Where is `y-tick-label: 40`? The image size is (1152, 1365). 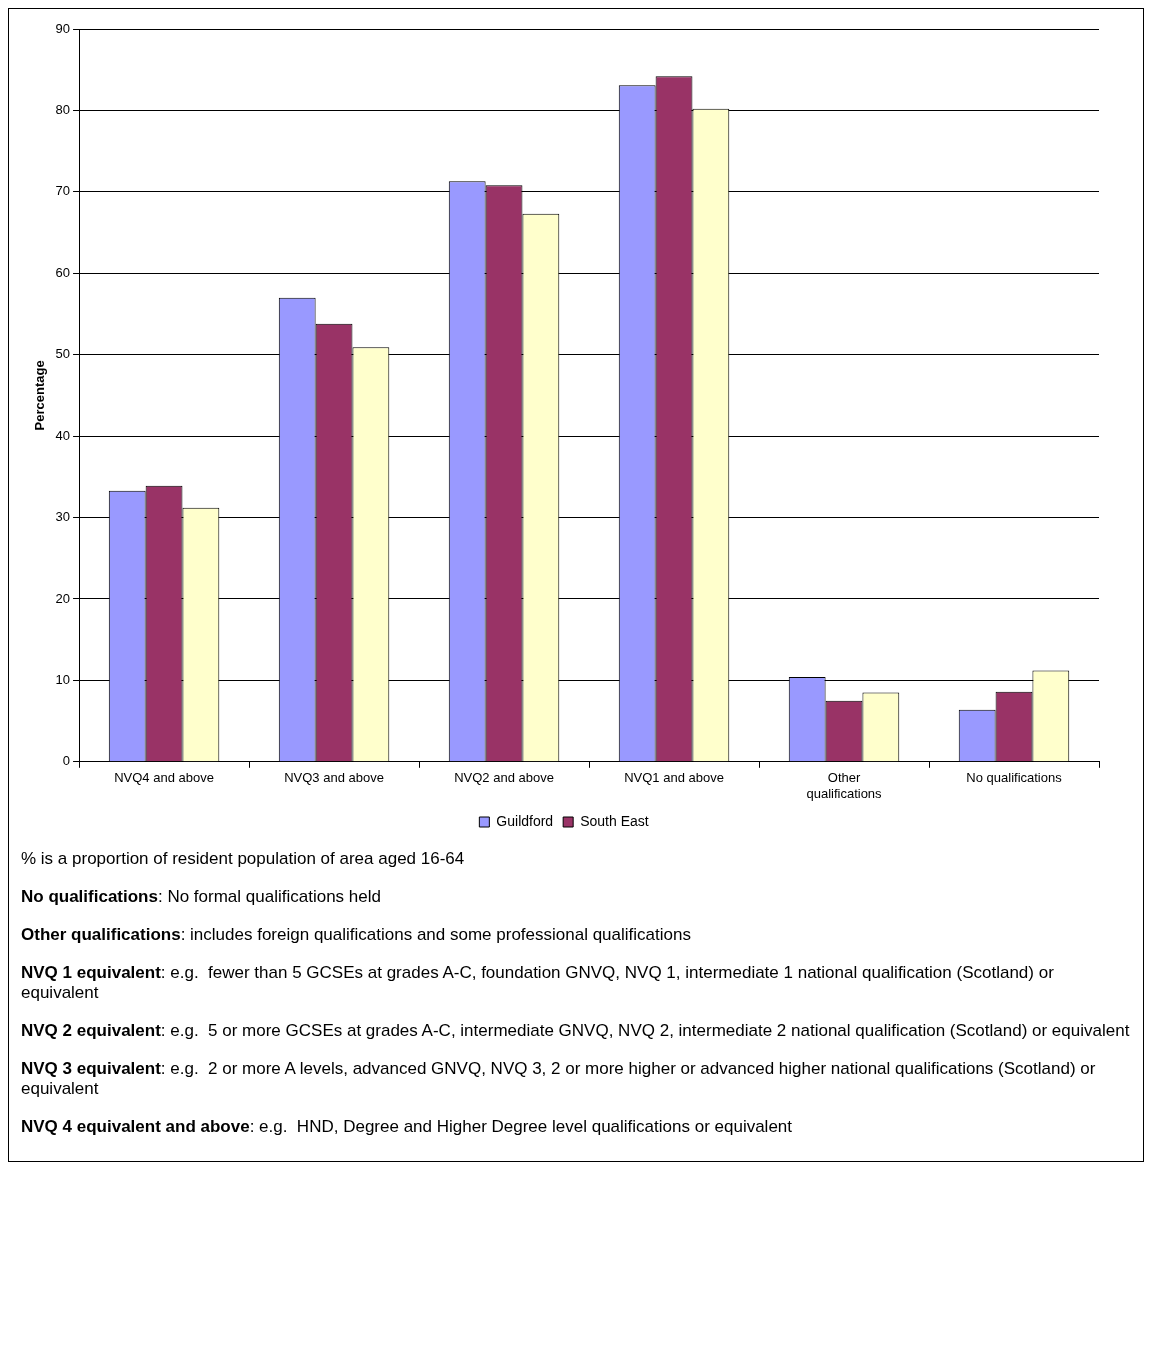 y-tick-label: 40 is located at coordinates (63, 435).